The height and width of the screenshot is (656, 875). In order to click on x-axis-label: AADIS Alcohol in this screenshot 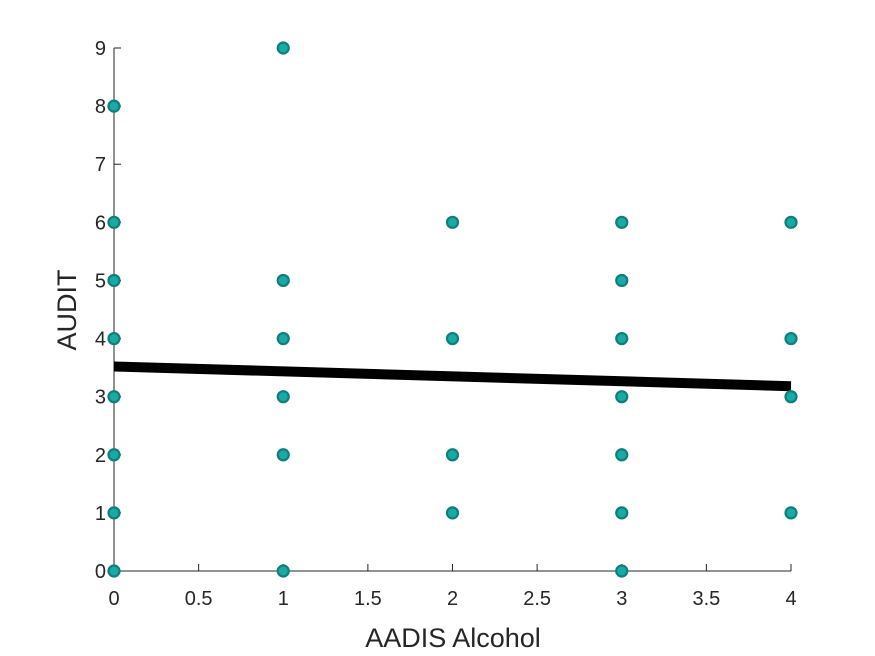, I will do `click(453, 638)`.